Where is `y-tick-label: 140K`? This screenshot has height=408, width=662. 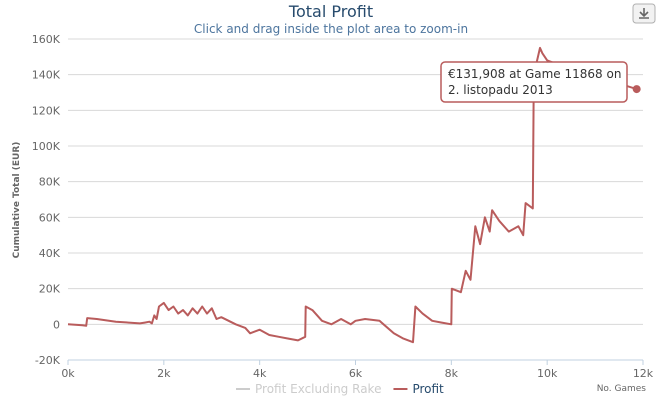 y-tick-label: 140K is located at coordinates (46, 75).